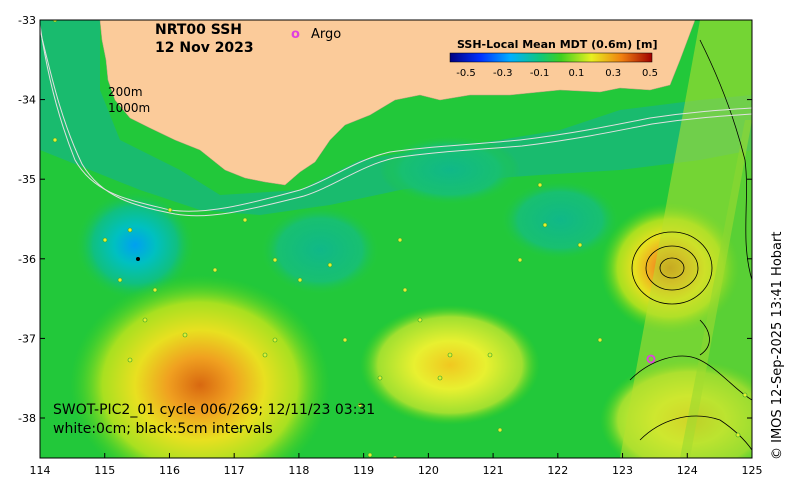 The width and height of the screenshot is (791, 492). What do you see at coordinates (687, 470) in the screenshot?
I see `x-tick-label: 124` at bounding box center [687, 470].